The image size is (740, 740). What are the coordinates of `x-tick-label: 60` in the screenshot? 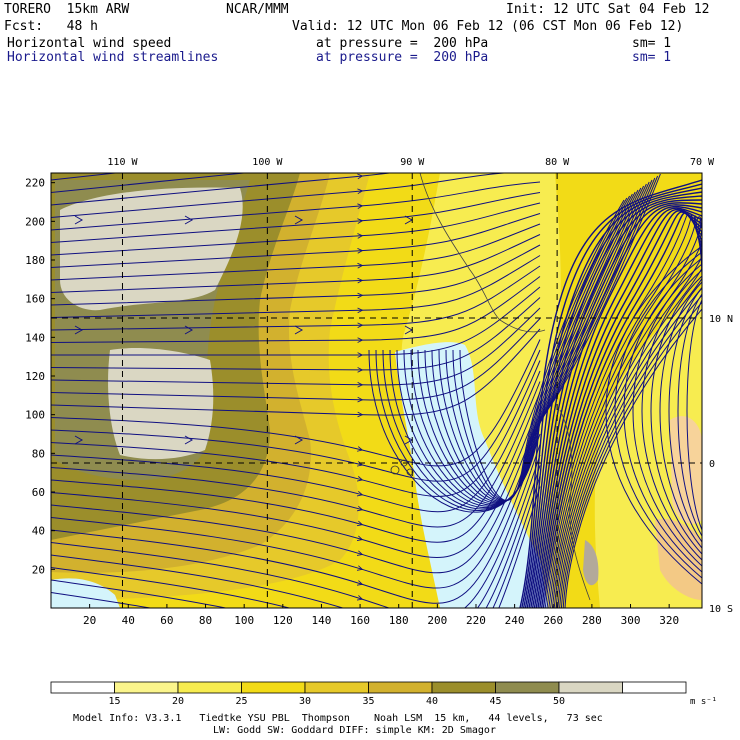 It's located at (166, 620).